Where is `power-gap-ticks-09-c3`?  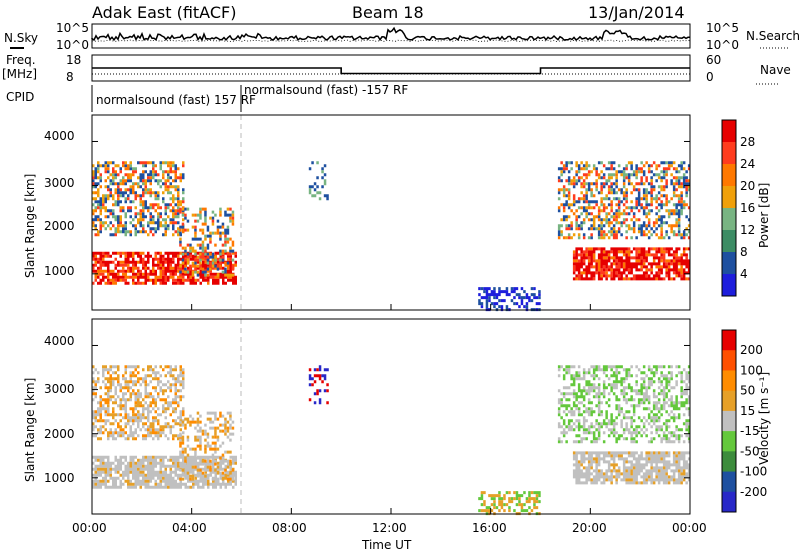
power-gap-ticks-09-c3 is located at coordinates (317, 181).